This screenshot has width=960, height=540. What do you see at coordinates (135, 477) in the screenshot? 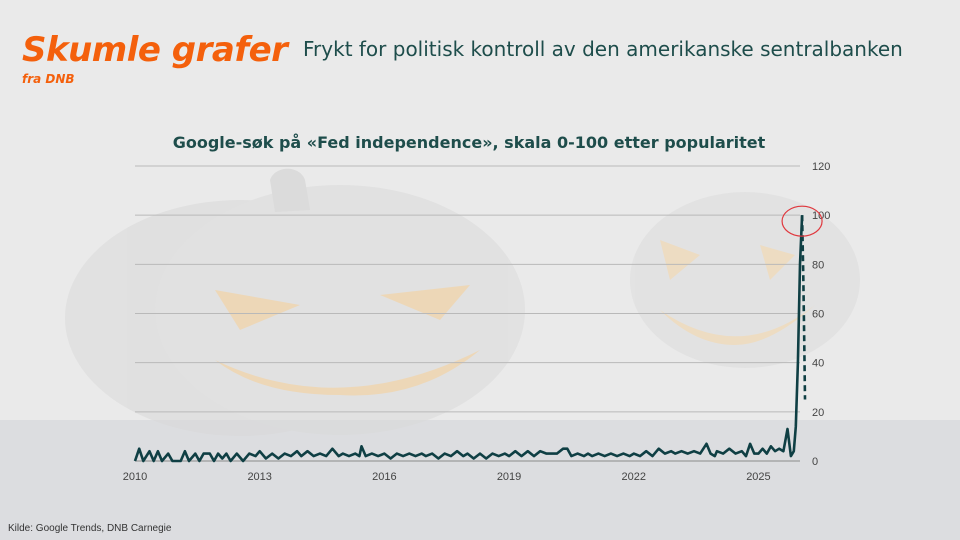
I see `x-tick-label: 2010` at bounding box center [135, 477].